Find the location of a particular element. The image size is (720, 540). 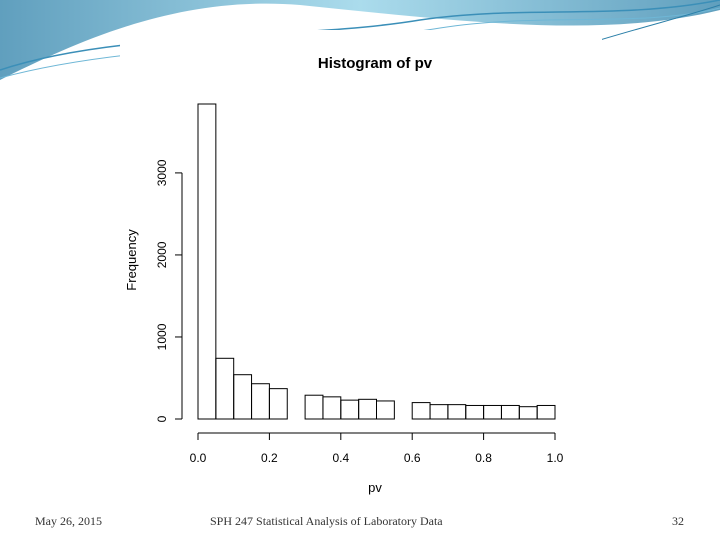

y-tick-label: 3000 is located at coordinates (162, 172).